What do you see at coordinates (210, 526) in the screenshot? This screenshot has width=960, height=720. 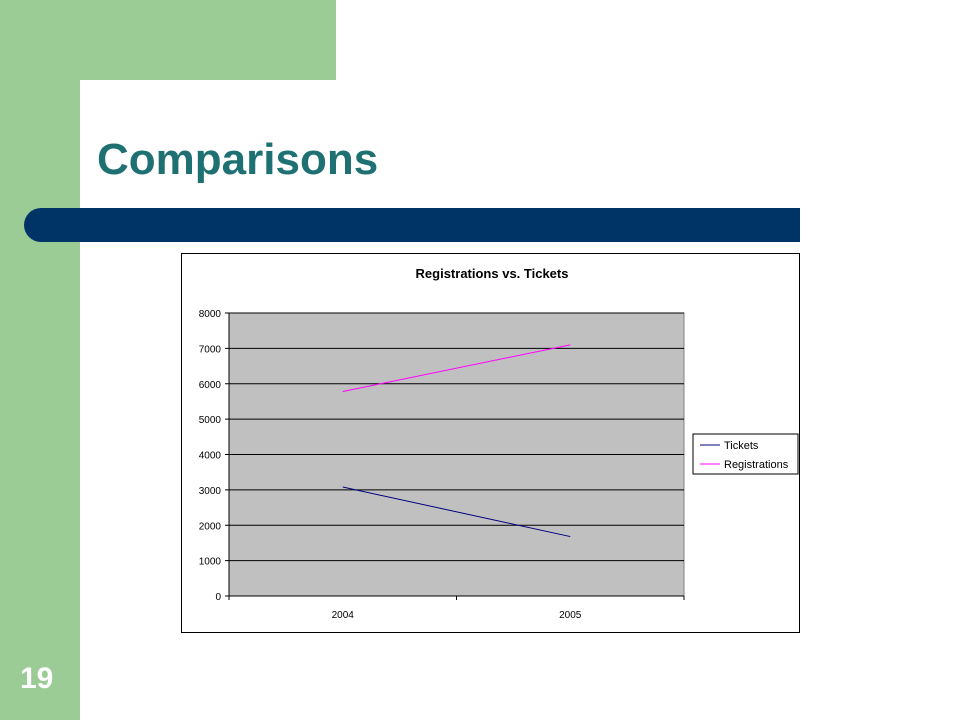 I see `y-tick-label: 2000` at bounding box center [210, 526].